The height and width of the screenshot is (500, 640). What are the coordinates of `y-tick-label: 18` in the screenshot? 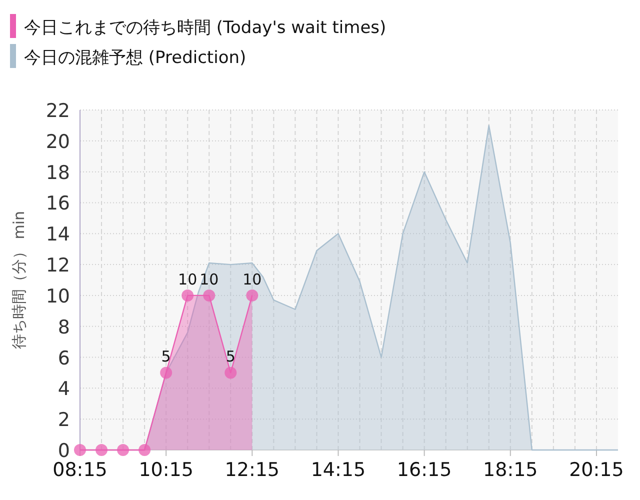 It's located at (58, 173).